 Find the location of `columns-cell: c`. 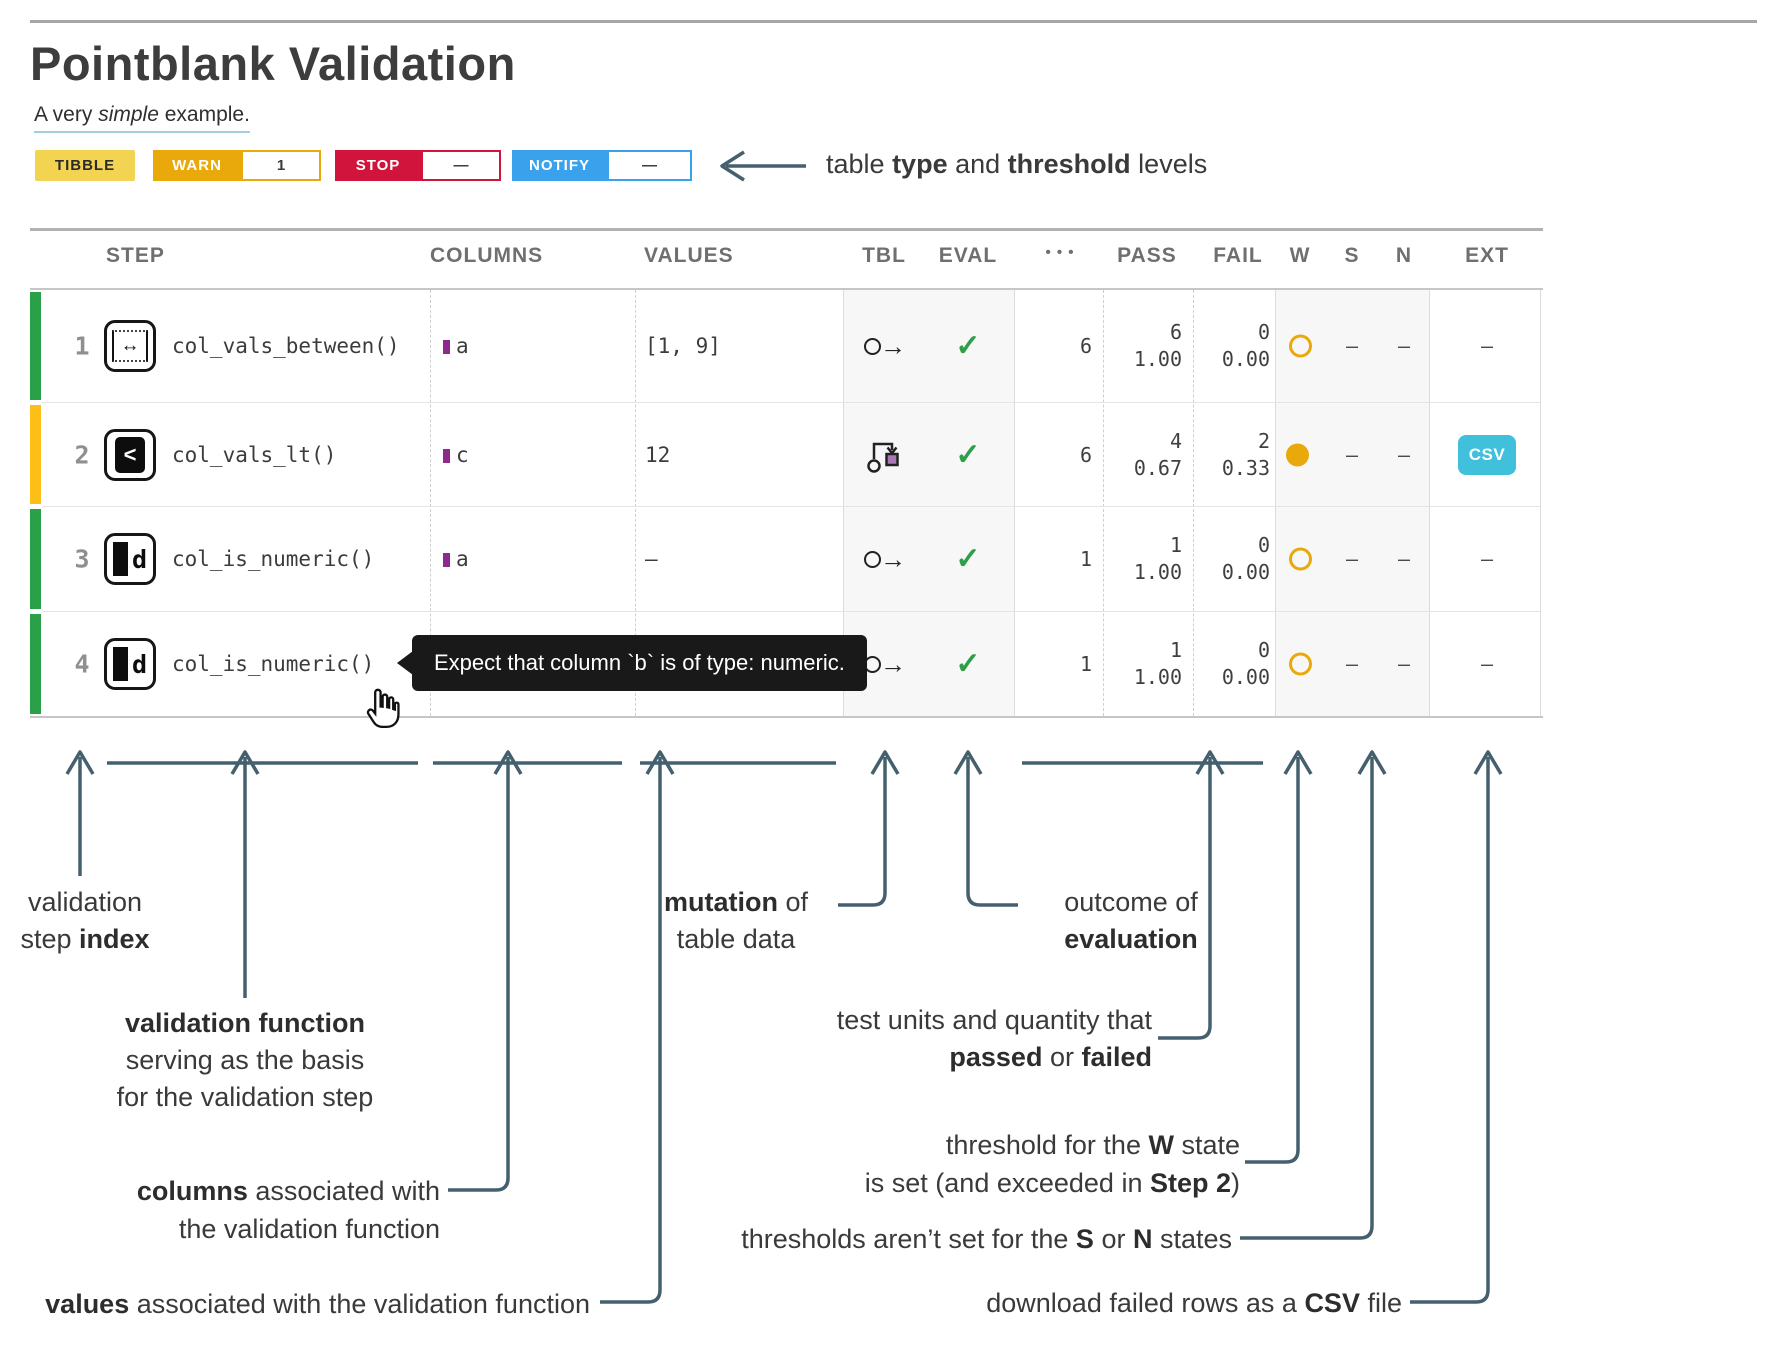

columns-cell: c is located at coordinates (456, 455).